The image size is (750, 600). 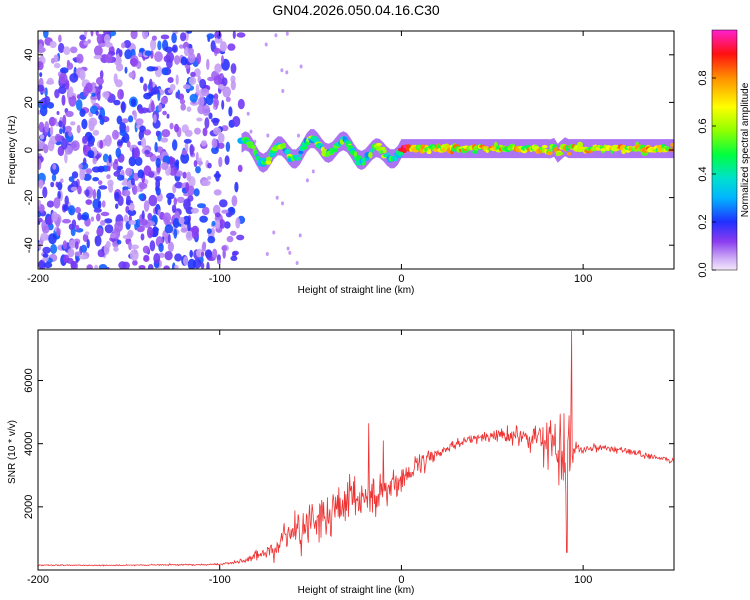 What do you see at coordinates (455, 151) in the screenshot?
I see `spectrogram-signal-band` at bounding box center [455, 151].